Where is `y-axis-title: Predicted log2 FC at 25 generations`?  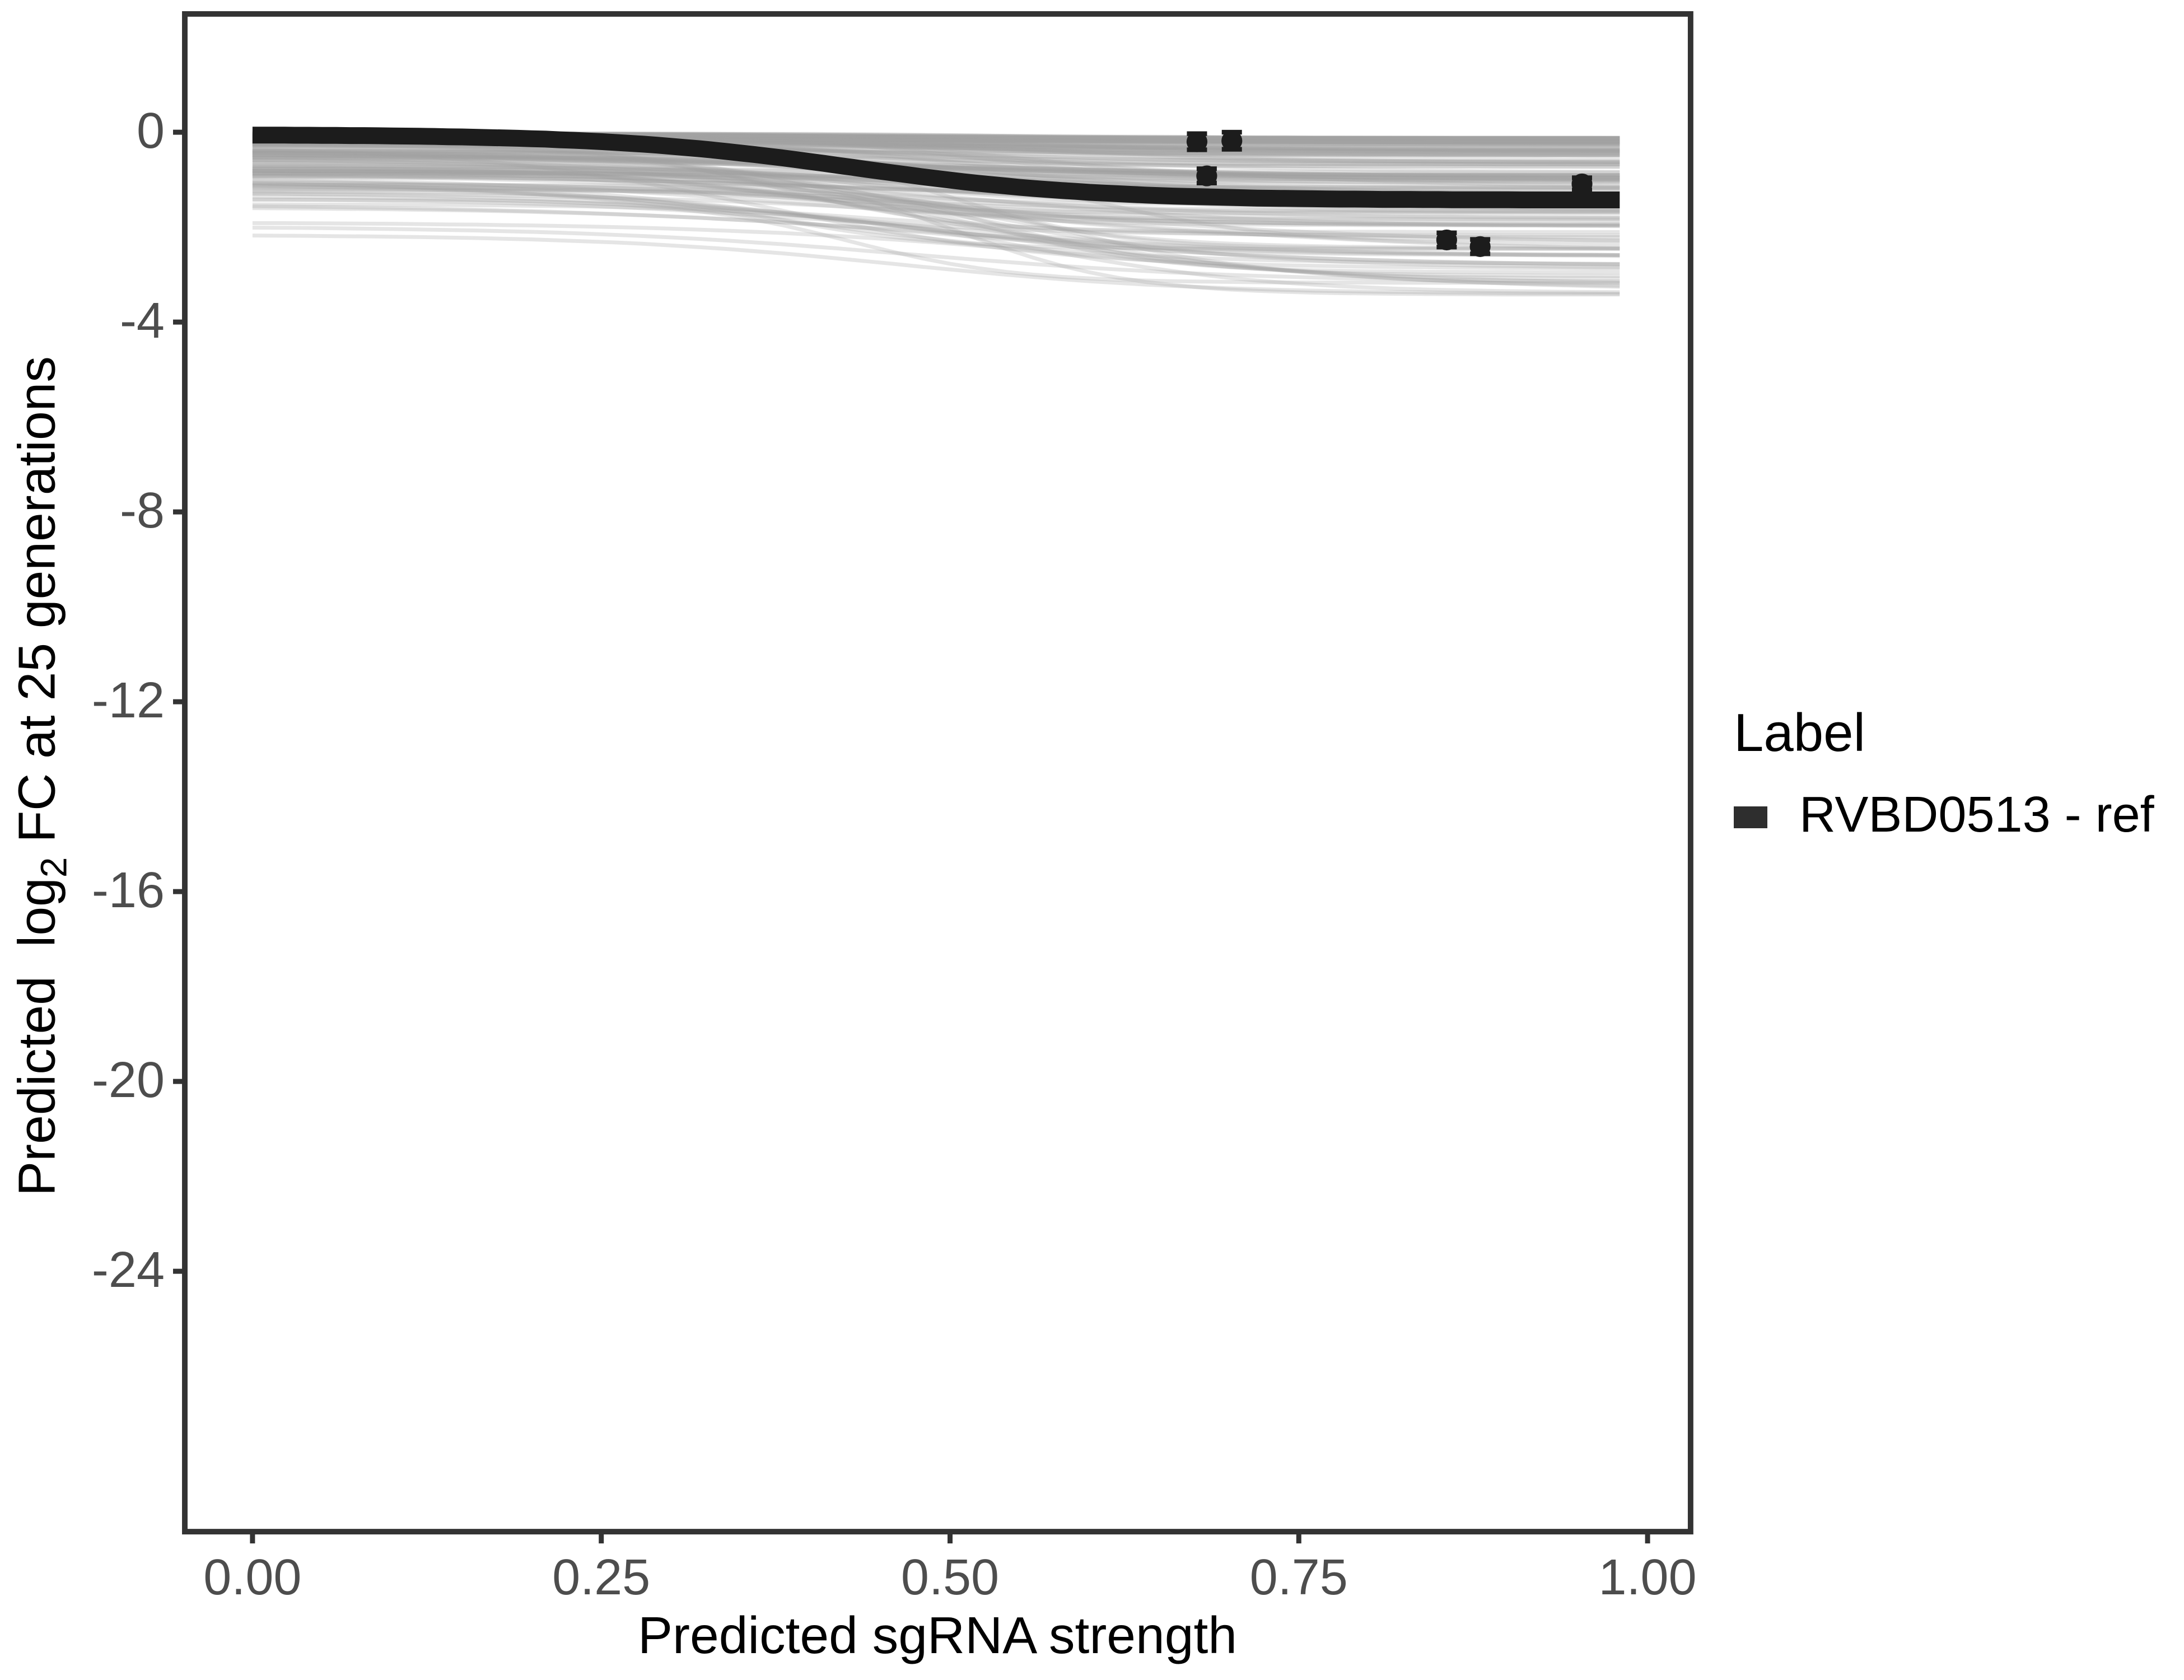
y-axis-title: Predicted log2 FC at 25 generations is located at coordinates (41, 776).